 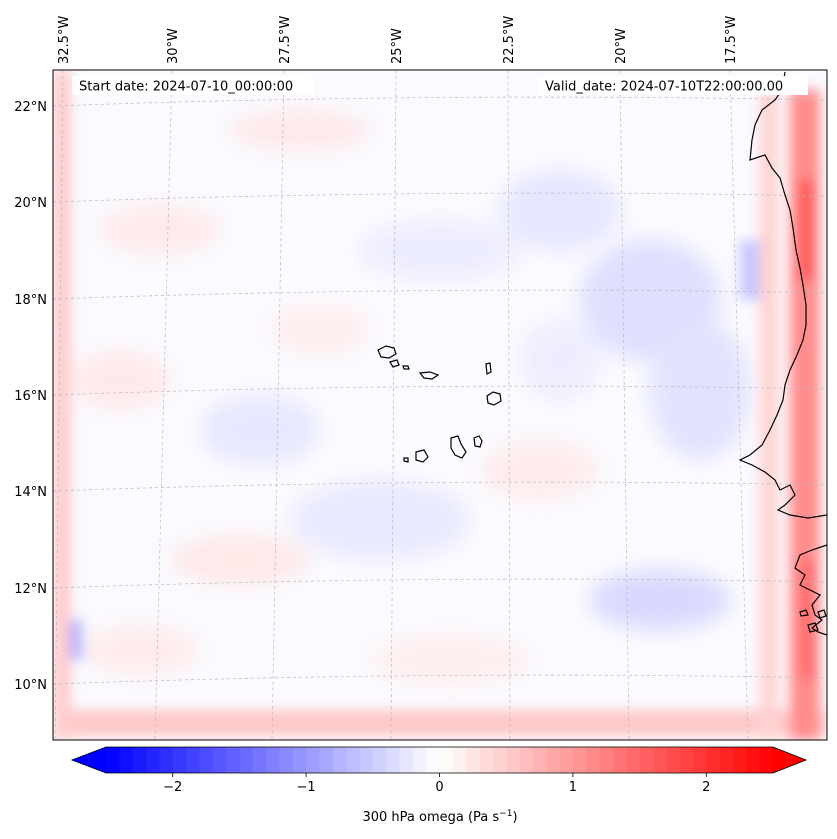 I want to click on start-date-box, so click(x=193, y=85).